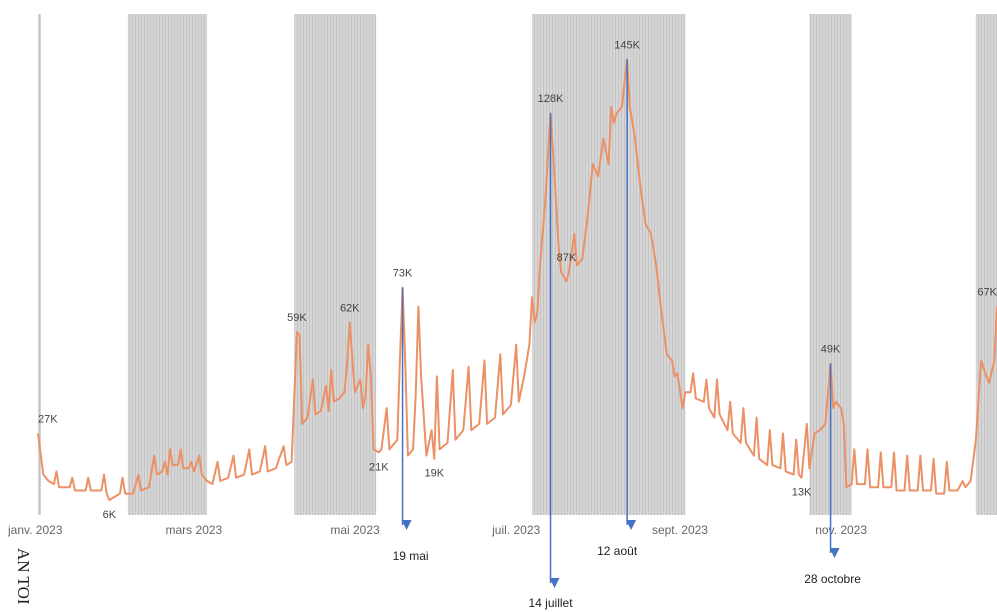  What do you see at coordinates (434, 474) in the screenshot?
I see `data-label: 19K` at bounding box center [434, 474].